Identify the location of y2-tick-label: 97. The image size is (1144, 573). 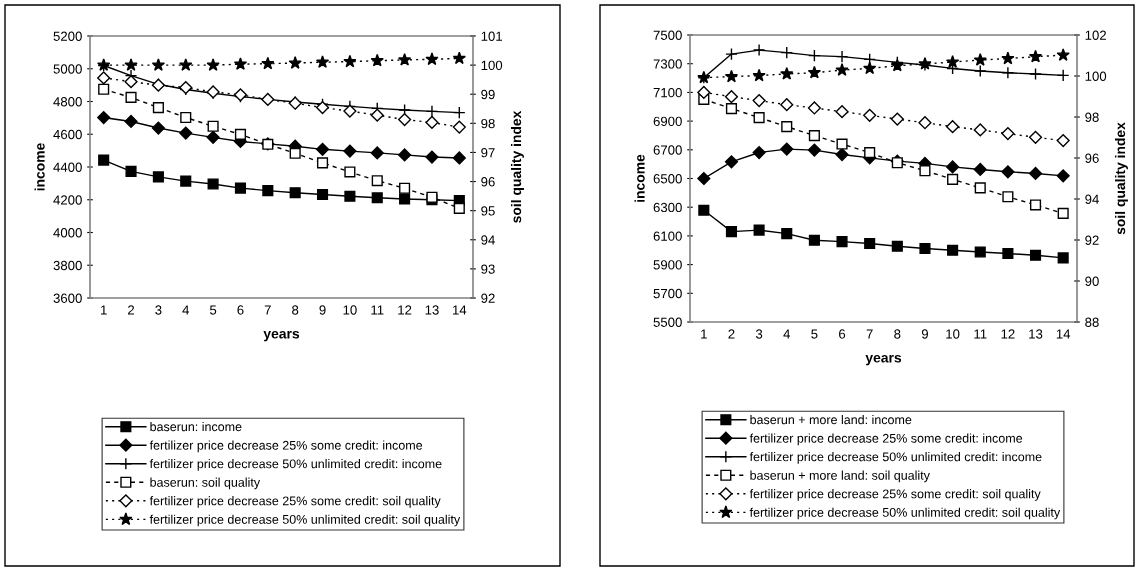
(488, 153).